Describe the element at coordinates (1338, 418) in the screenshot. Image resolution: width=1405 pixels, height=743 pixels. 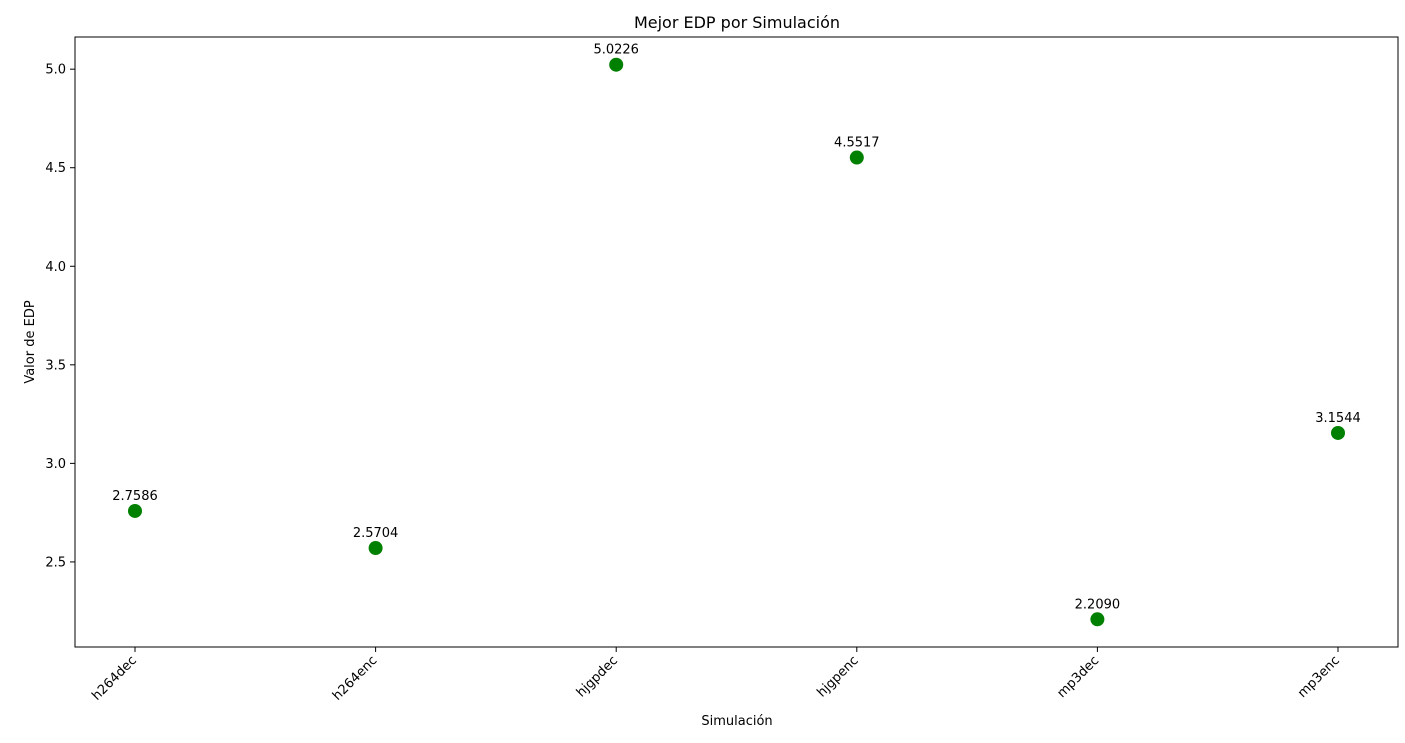
I see `data-label: 3.1544` at that location.